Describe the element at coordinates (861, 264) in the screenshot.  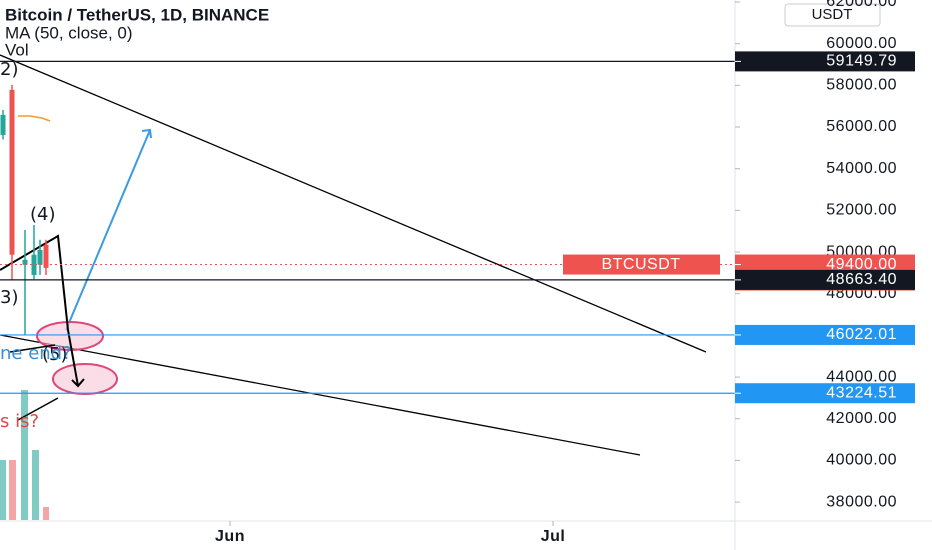
I see `price-badge-label: 49400.00` at that location.